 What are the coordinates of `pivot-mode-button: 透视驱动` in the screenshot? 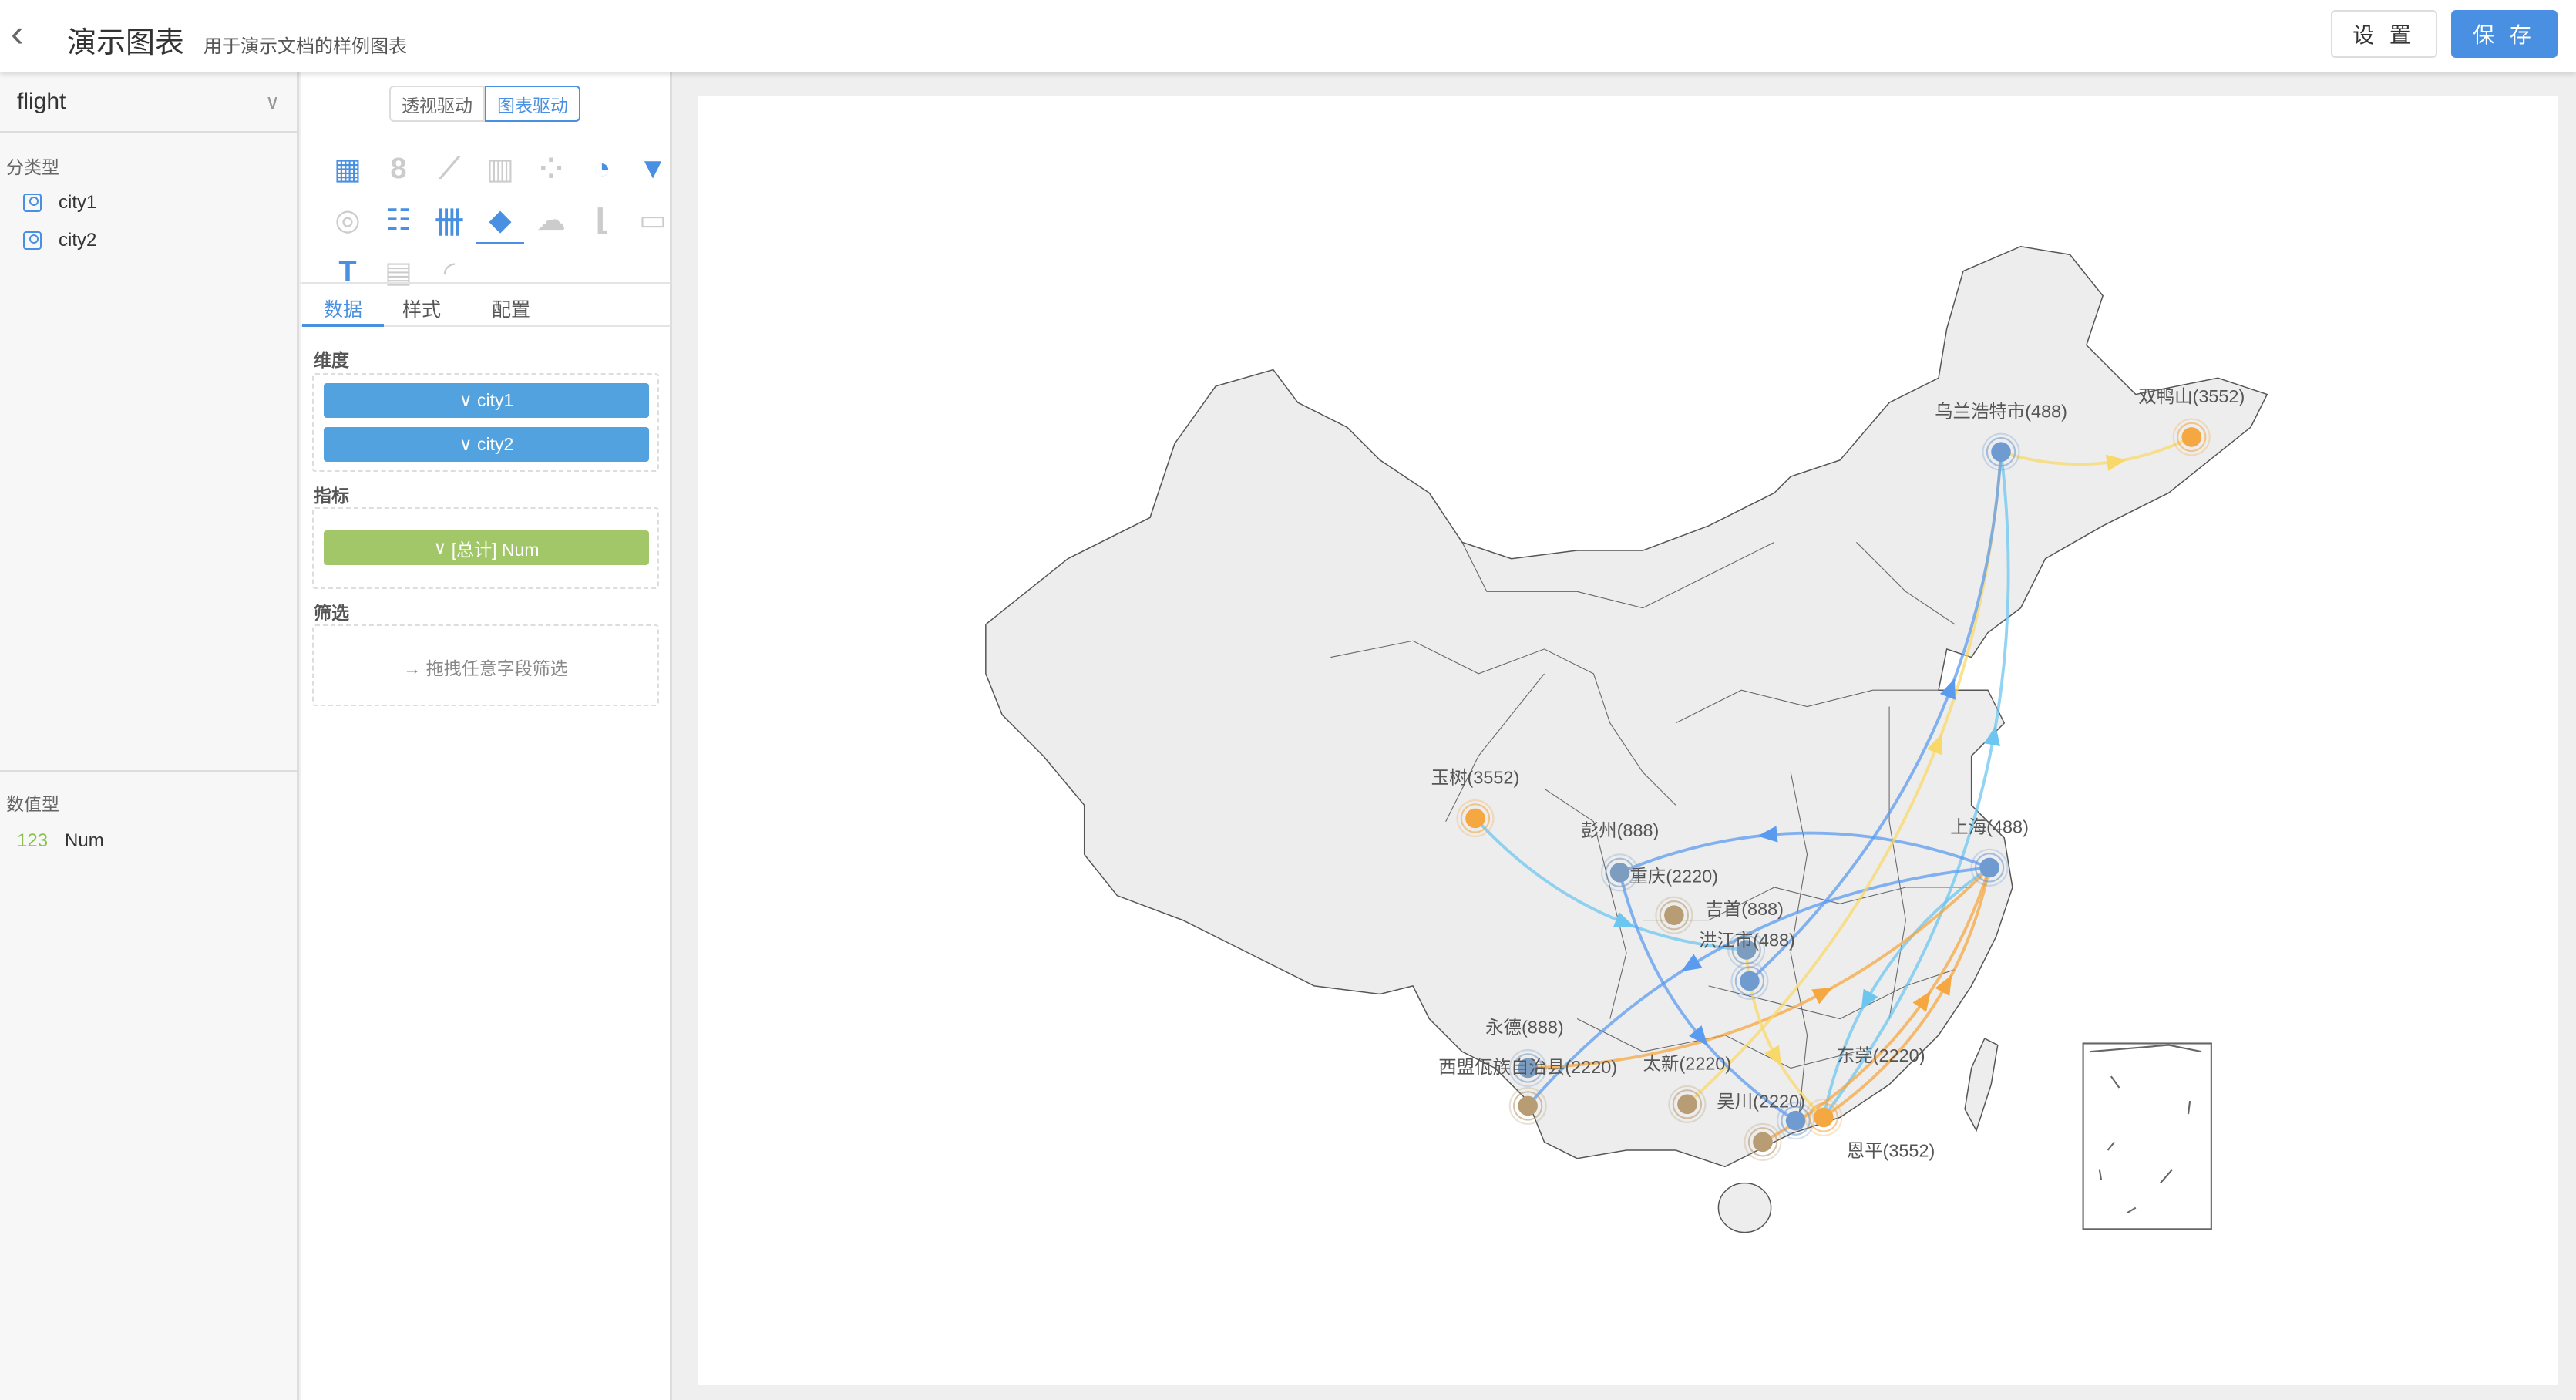 It's located at (437, 104).